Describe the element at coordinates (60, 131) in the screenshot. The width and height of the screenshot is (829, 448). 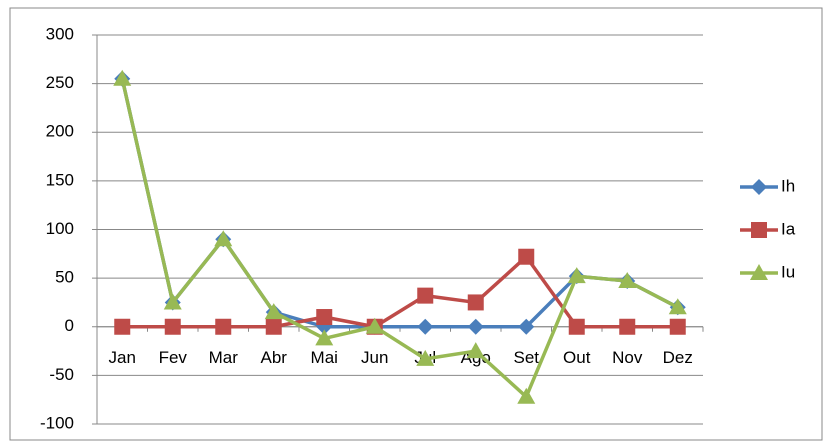
I see `y-tick-label: 200` at that location.